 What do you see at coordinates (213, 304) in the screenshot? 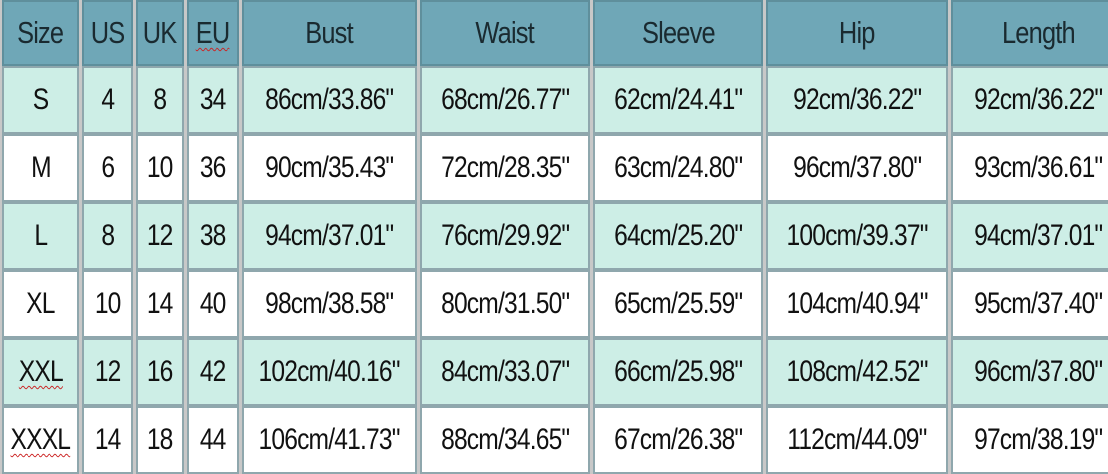
I see `cell-eu: 40` at bounding box center [213, 304].